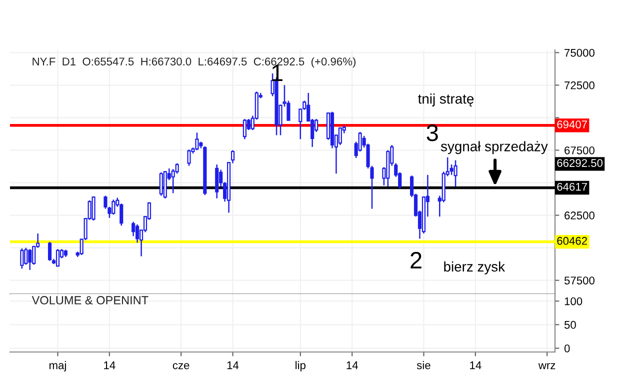  Describe the element at coordinates (572, 124) in the screenshot. I see `ref-line-label: 69407` at that location.